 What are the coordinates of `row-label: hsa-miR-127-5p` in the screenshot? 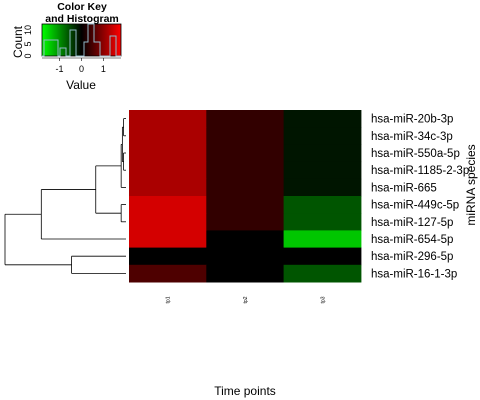 It's located at (412, 223).